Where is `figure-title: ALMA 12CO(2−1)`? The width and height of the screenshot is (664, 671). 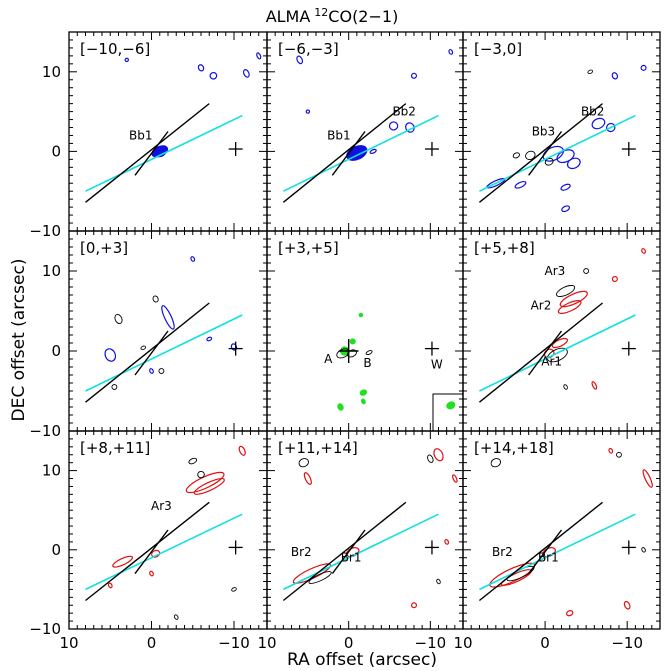 figure-title: ALMA 12CO(2−1) is located at coordinates (332, 16).